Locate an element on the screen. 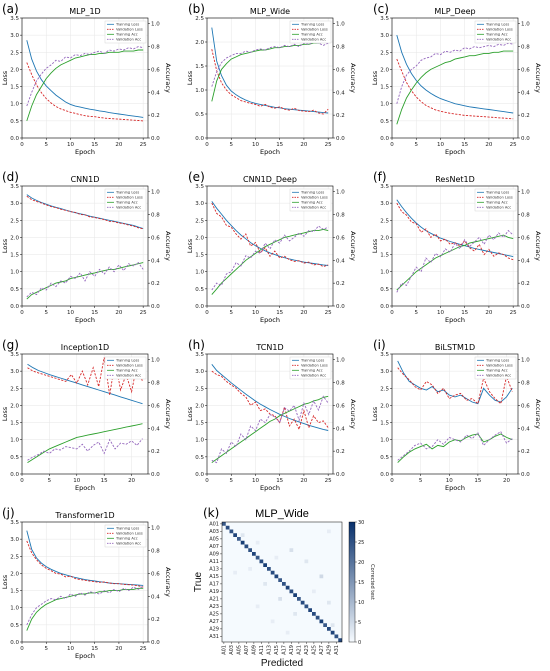 Image resolution: width=550 pixels, height=671 pixels. chart-title: MLP_1D is located at coordinates (84, 11).